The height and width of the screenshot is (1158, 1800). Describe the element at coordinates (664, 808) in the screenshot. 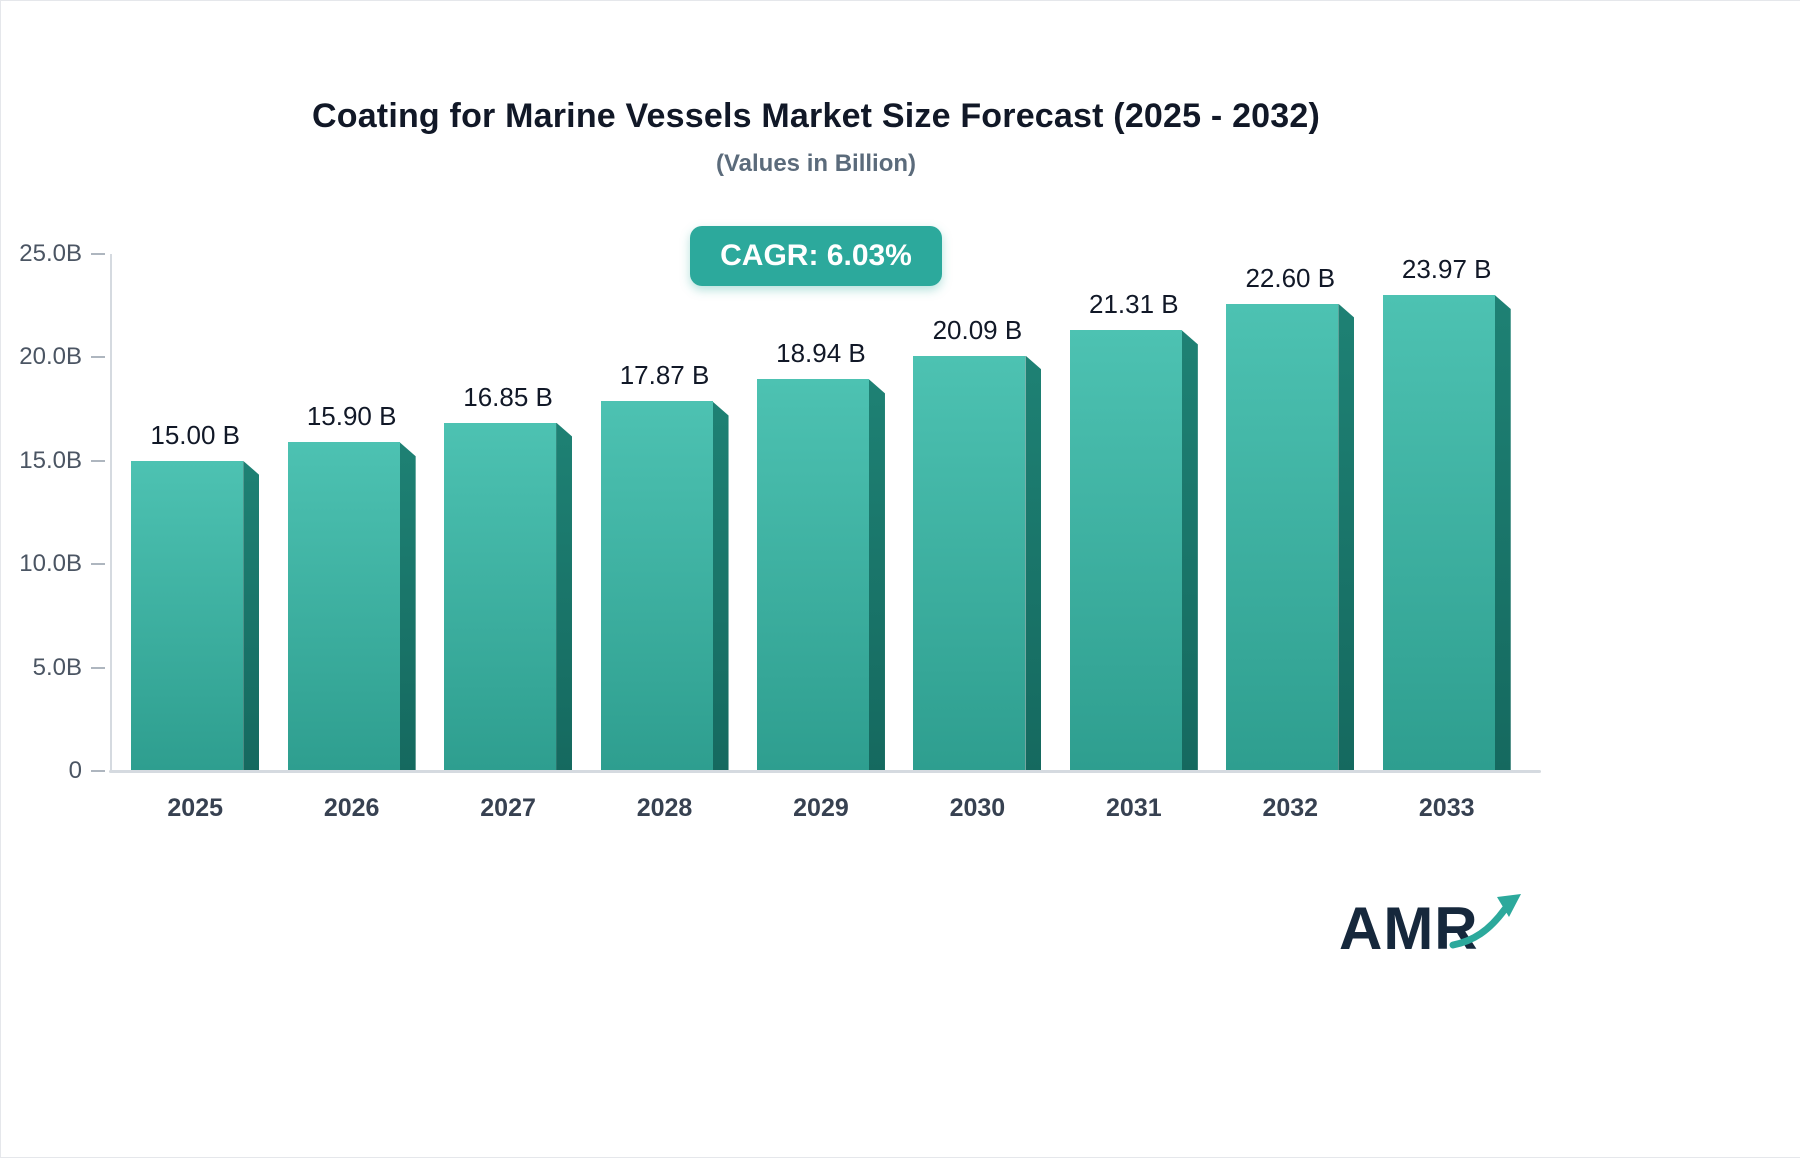

I see `x-tick-label: 2028` at that location.